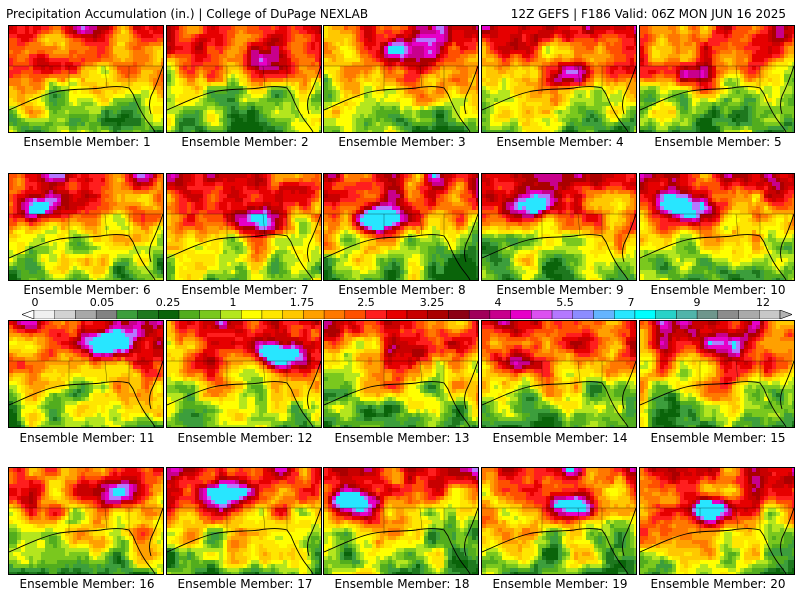 The width and height of the screenshot is (800, 600). Describe the element at coordinates (565, 302) in the screenshot. I see `scale-label: 5.5` at that location.